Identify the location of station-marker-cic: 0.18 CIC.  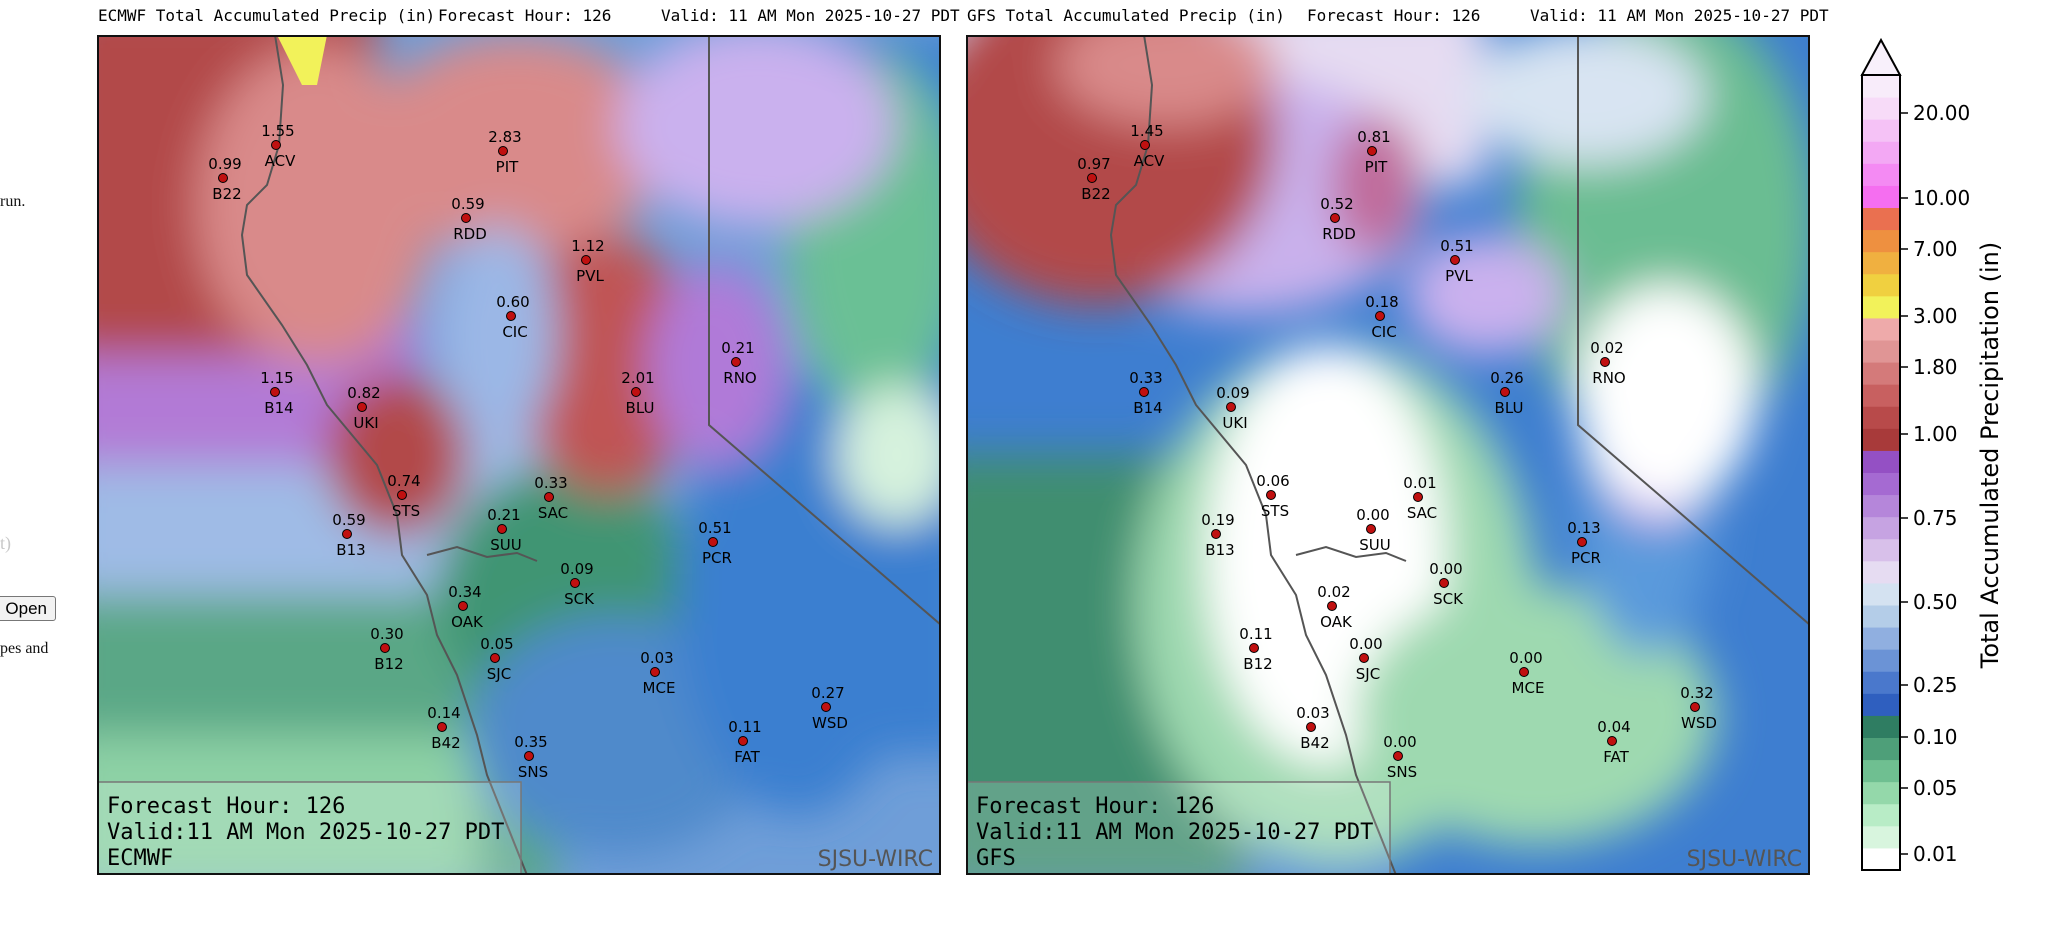
(1381, 317).